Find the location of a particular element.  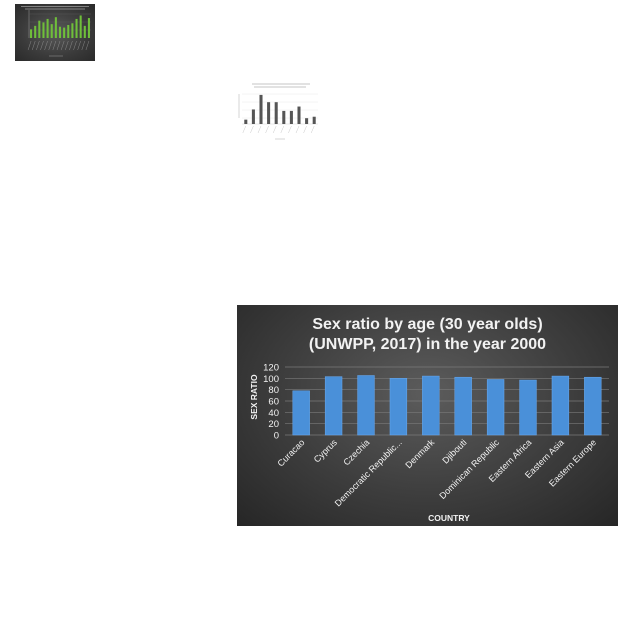

thumbnail-chart-dark-svg is located at coordinates (56, 31).